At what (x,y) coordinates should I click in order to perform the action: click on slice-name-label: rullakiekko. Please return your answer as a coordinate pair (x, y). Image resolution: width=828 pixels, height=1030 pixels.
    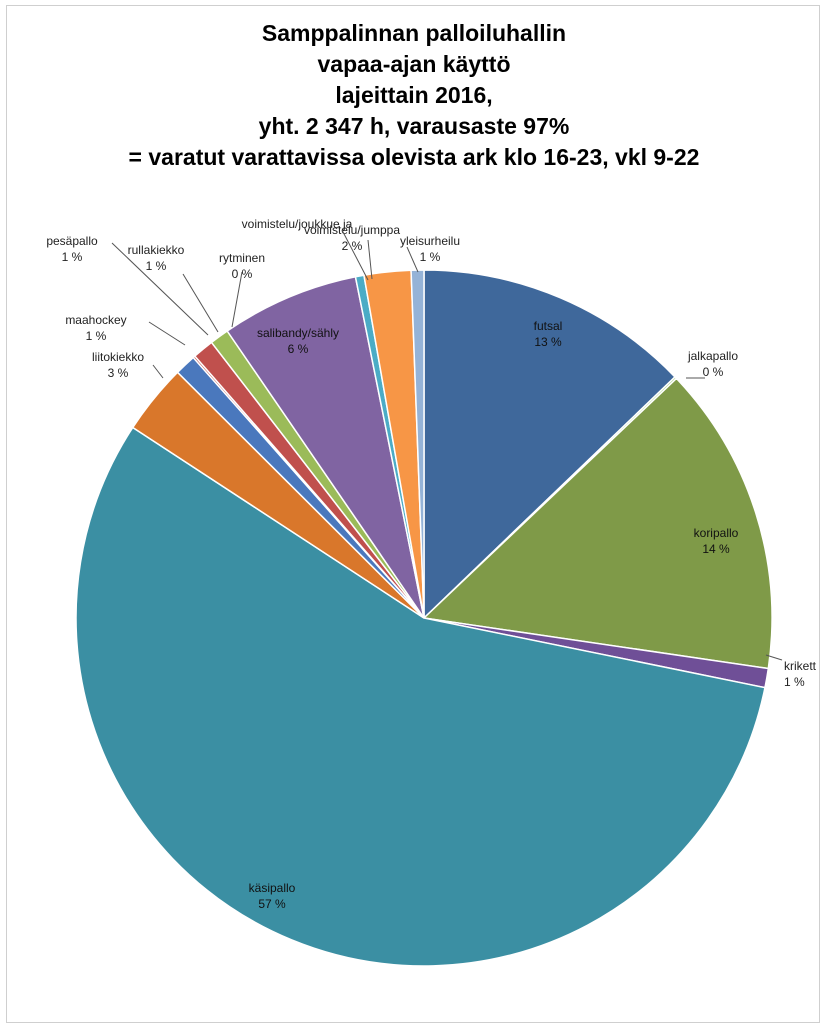
    Looking at the image, I should click on (156, 250).